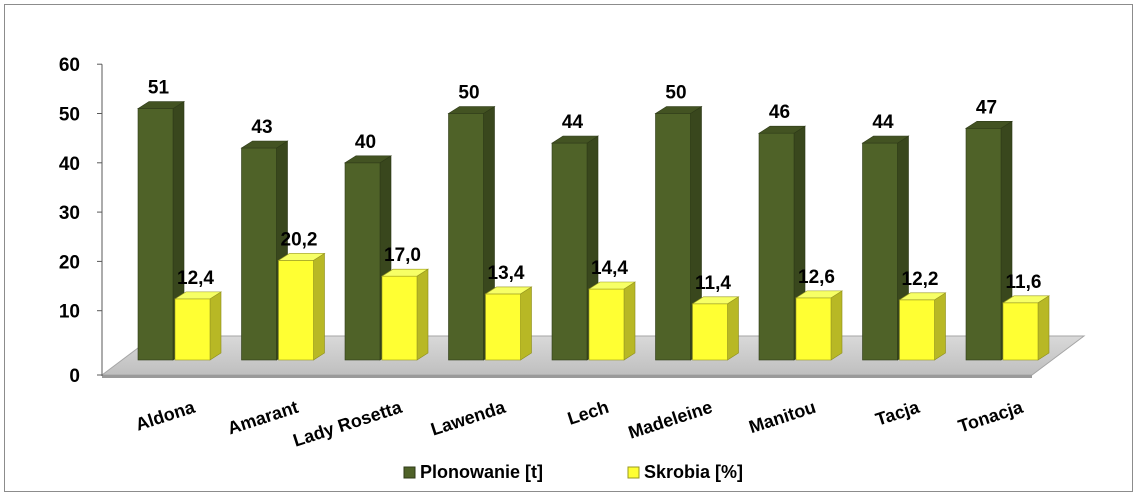 This screenshot has height=496, width=1139. What do you see at coordinates (299, 239) in the screenshot?
I see `data-label: 20,2` at bounding box center [299, 239].